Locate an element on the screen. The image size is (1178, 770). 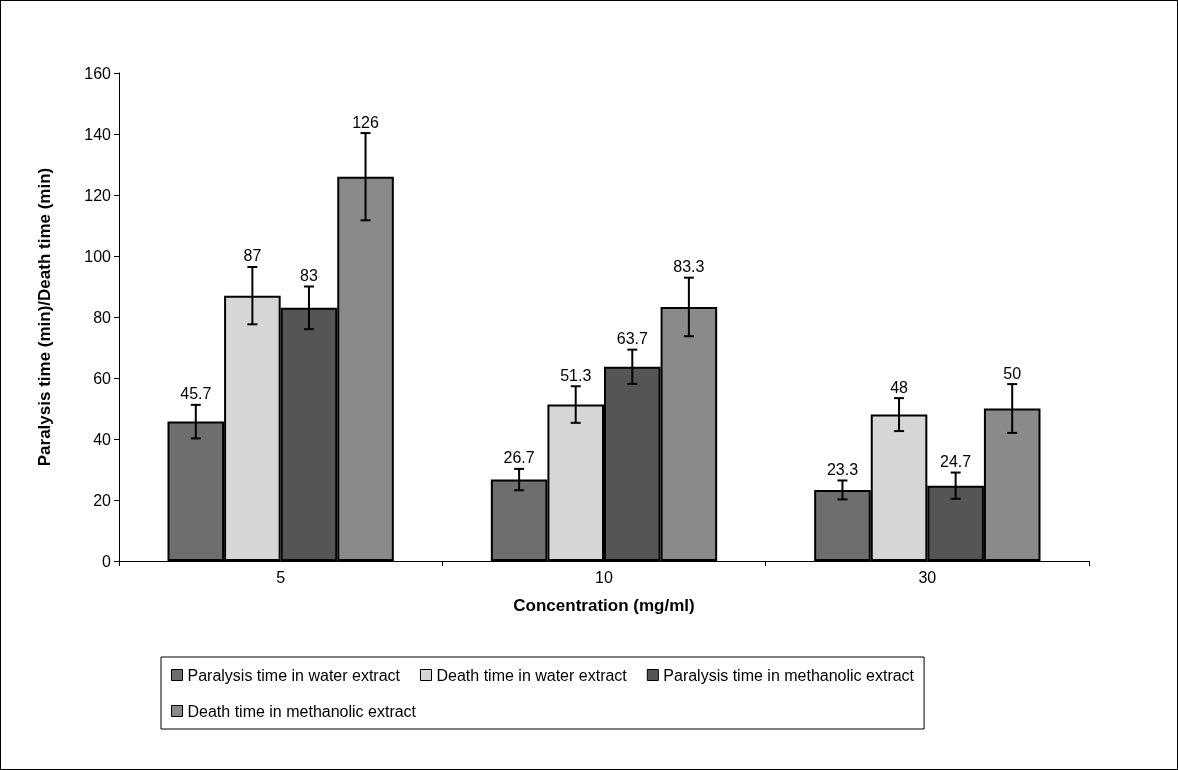
data-label: 24.7 is located at coordinates (956, 462).